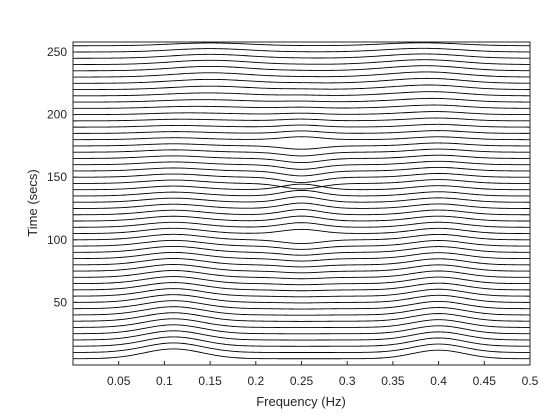  I want to click on y-tick-label: 250, so click(57, 52).